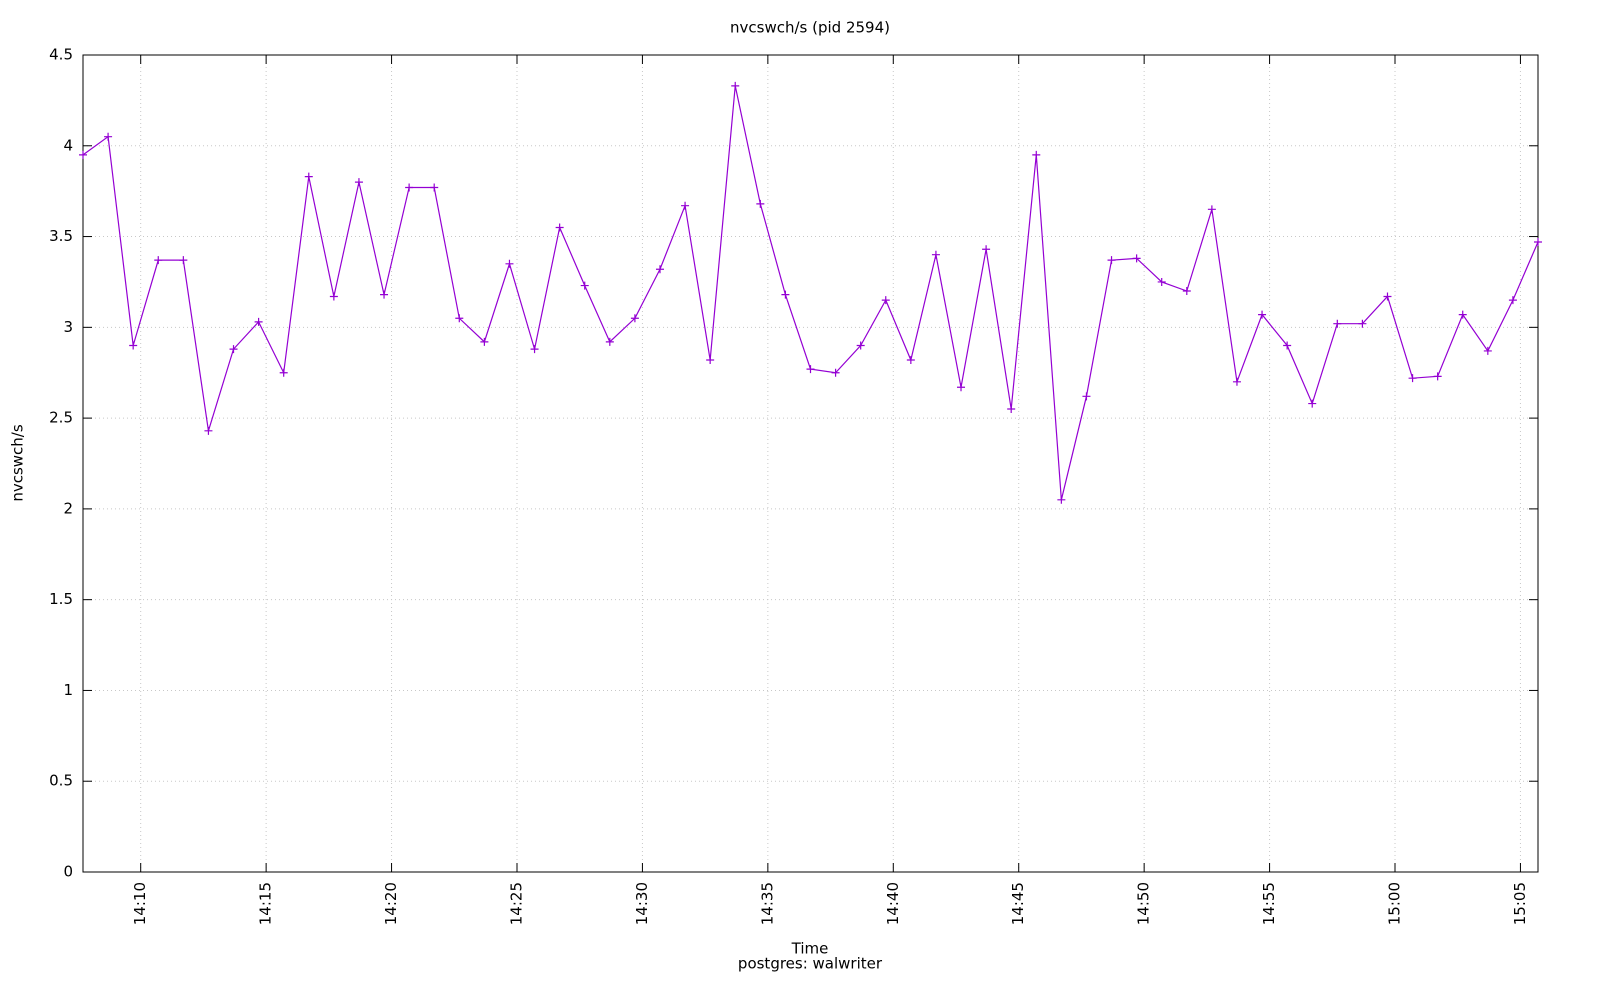 This screenshot has width=1600, height=1000. I want to click on y-tick-label: 0.5, so click(61, 781).